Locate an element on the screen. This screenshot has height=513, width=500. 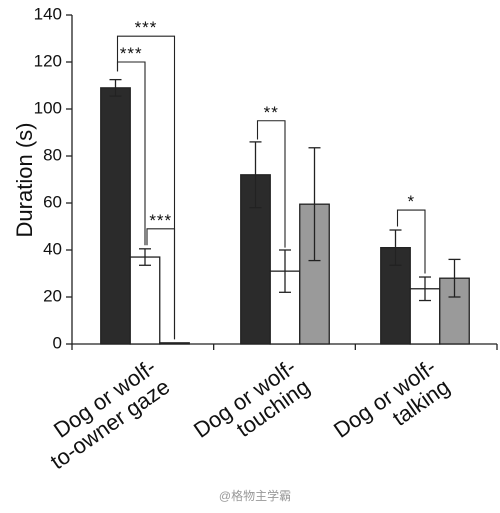
y-tick-label: 20 is located at coordinates (52, 295).